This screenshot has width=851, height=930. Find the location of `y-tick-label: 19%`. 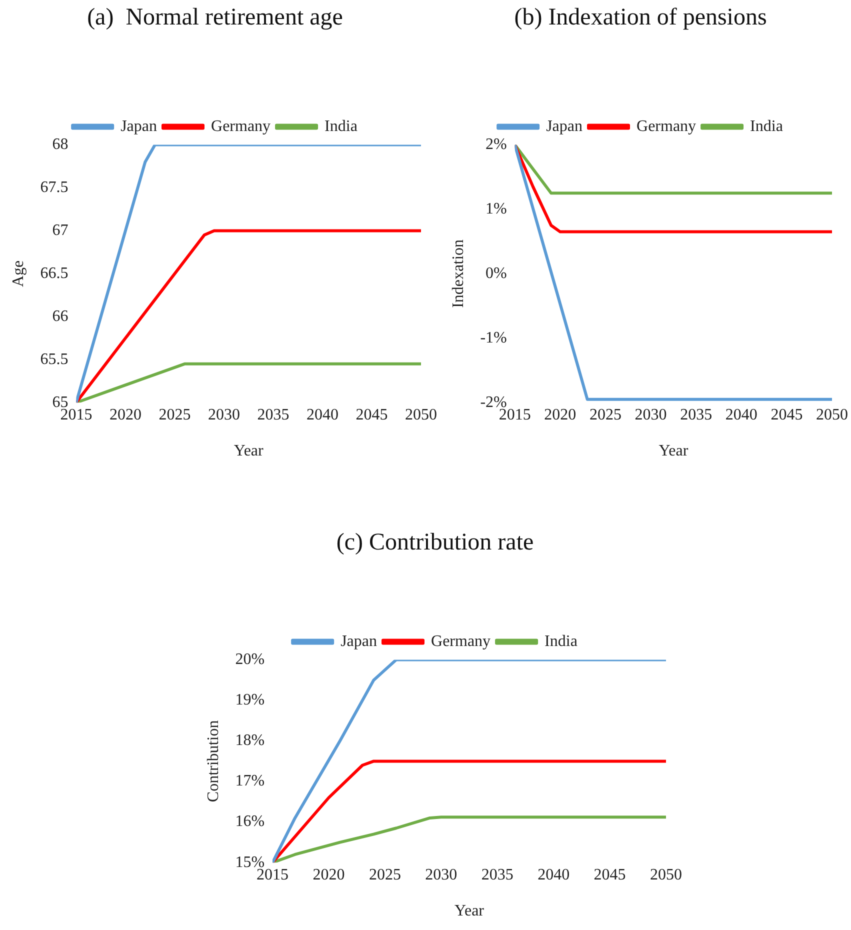

y-tick-label: 19% is located at coordinates (250, 700).